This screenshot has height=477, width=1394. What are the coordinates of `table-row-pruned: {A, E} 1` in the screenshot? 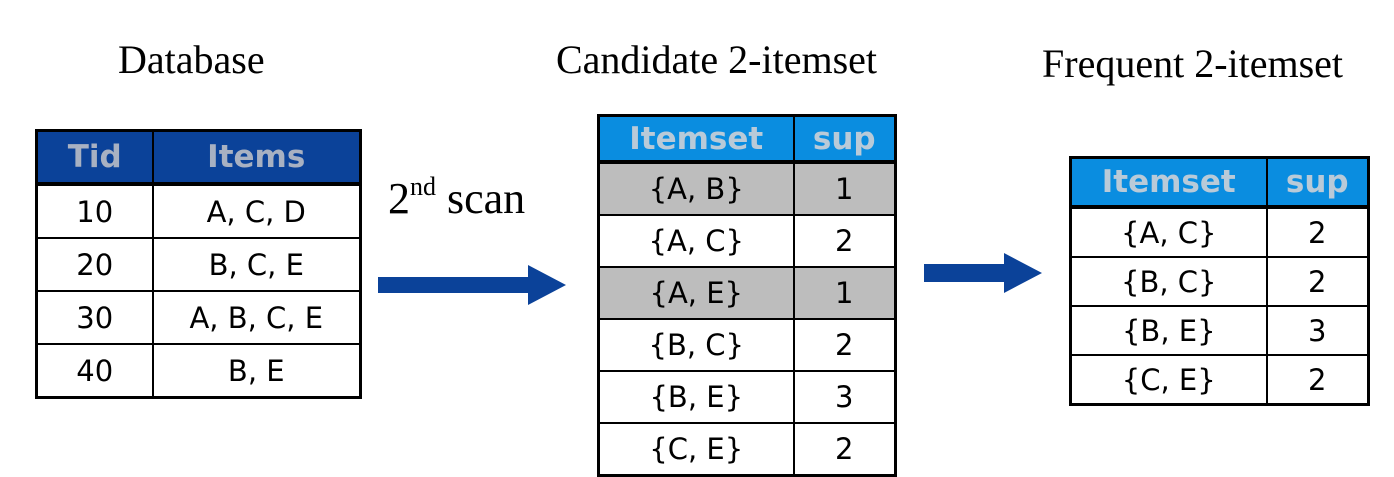 It's located at (747, 293).